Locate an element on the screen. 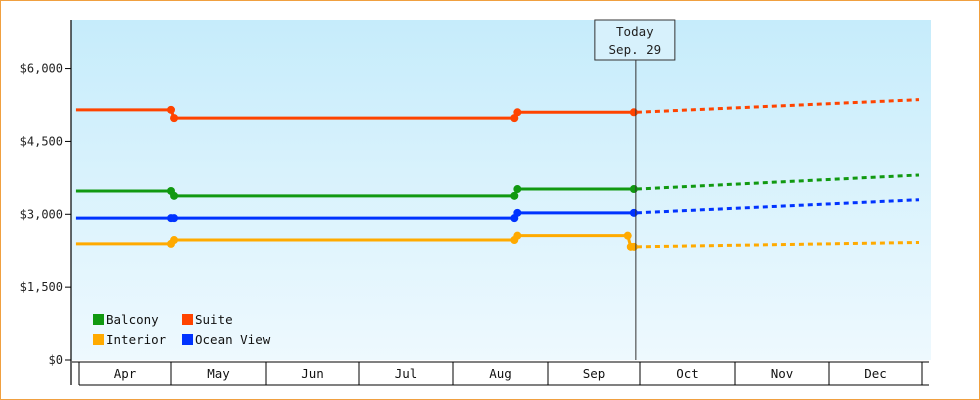  legend-label-ocean-view: Ocean View is located at coordinates (233, 339).